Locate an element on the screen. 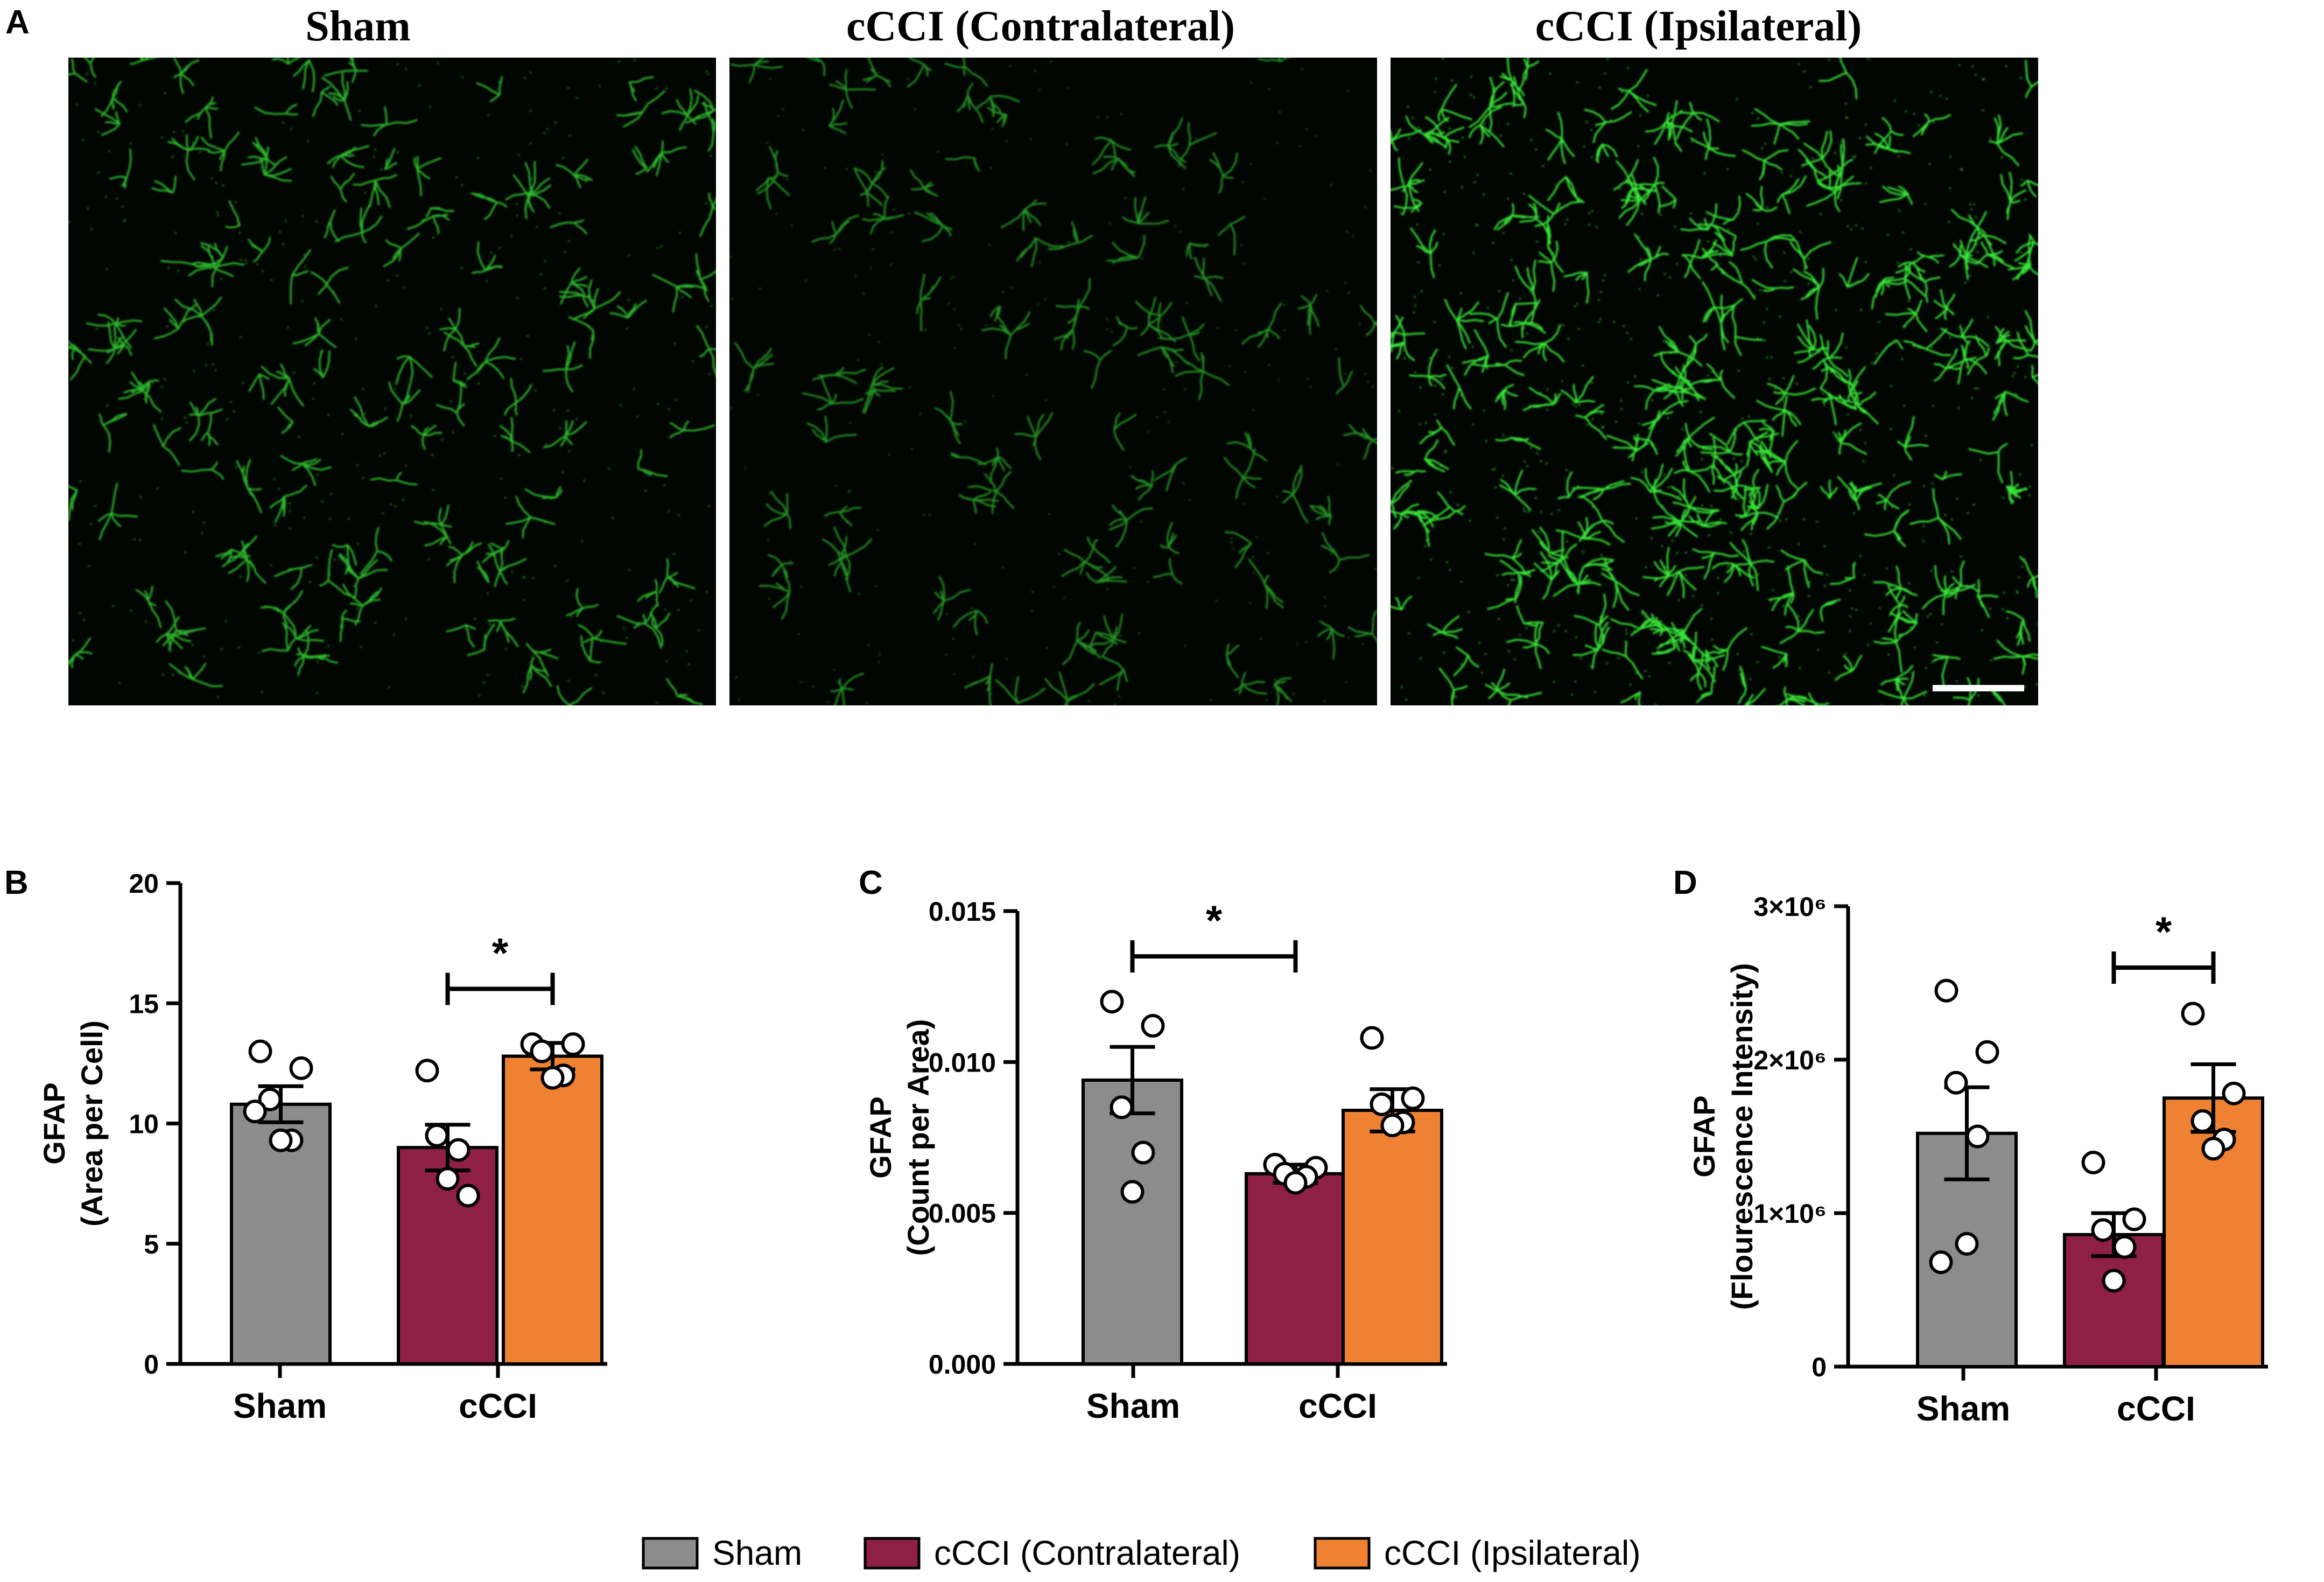 The width and height of the screenshot is (2324, 1582). y-tick-label: 10 is located at coordinates (144, 1124).